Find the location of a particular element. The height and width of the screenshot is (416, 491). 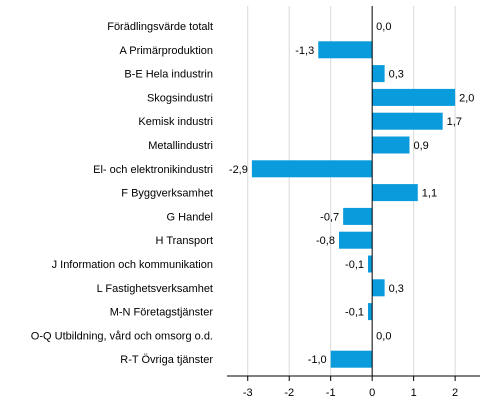

category-label: A Primärproduktion is located at coordinates (166, 51).